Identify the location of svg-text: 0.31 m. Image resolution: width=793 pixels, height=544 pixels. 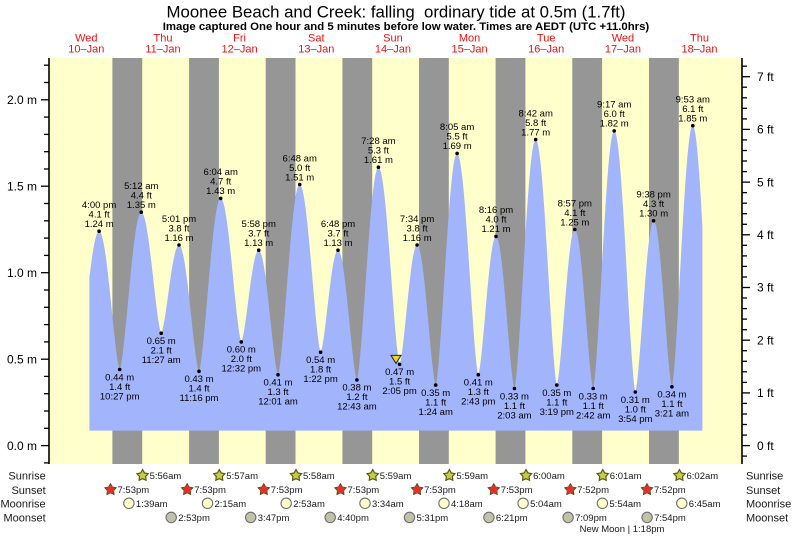
(635, 400).